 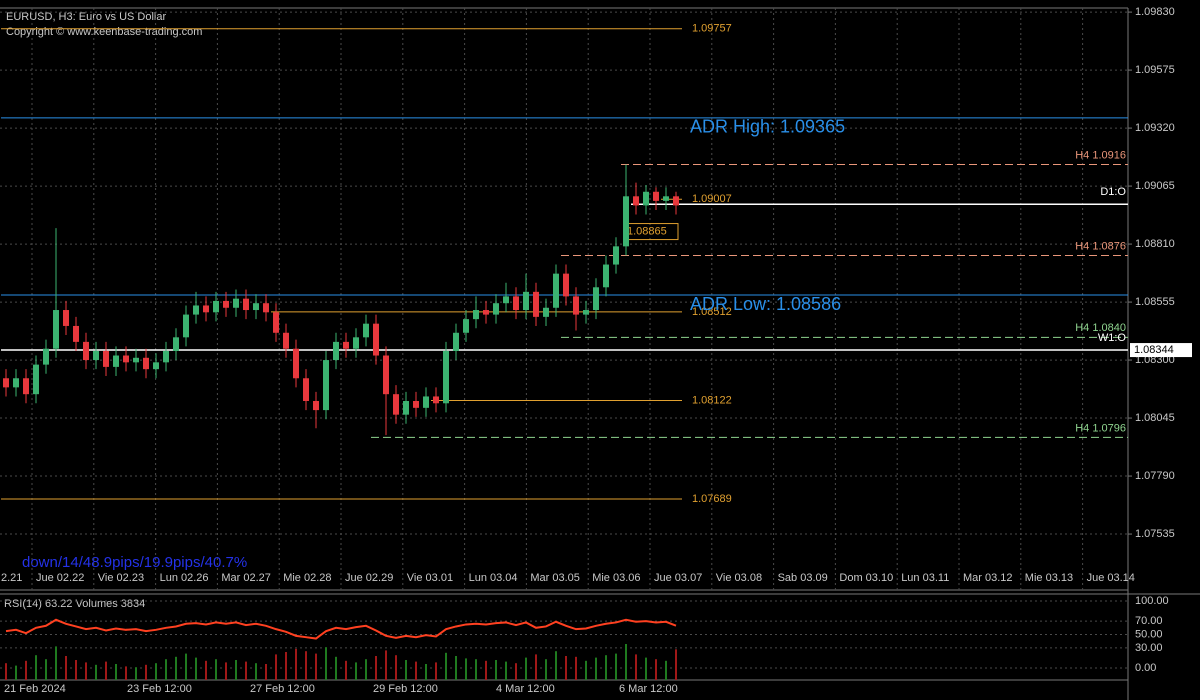 I want to click on level-label: 1.08512, so click(x=712, y=312).